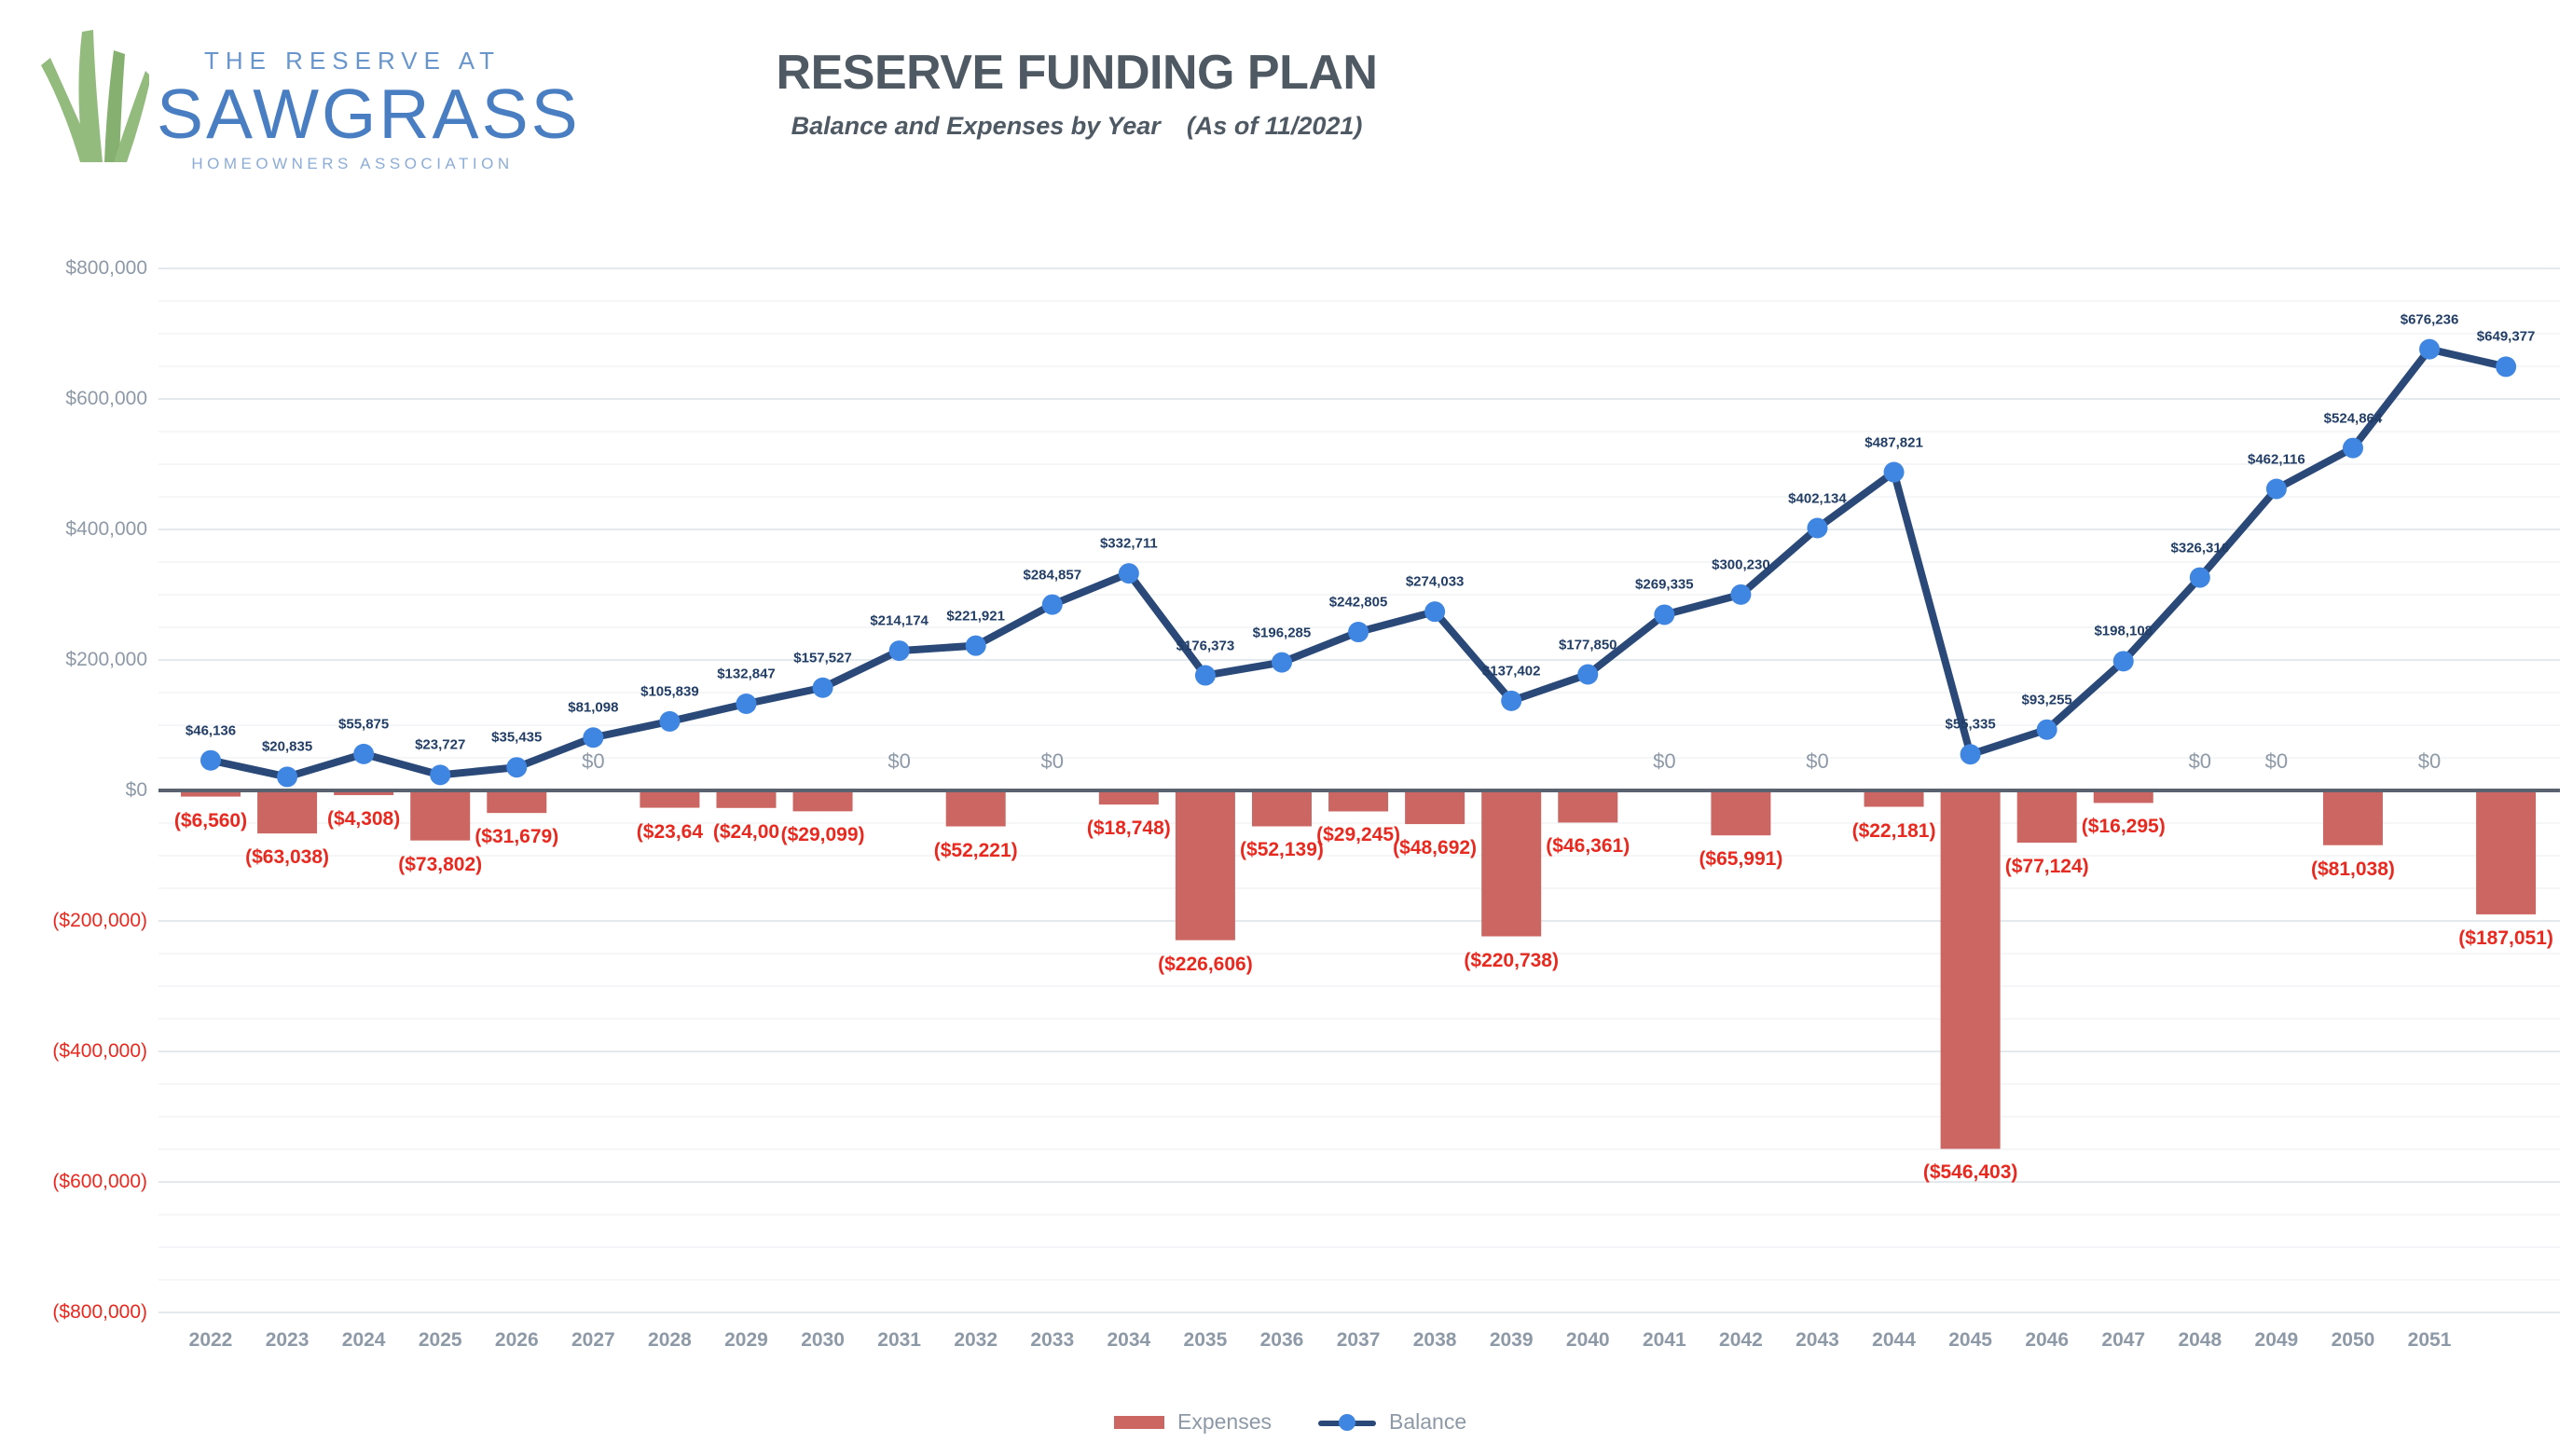  Describe the element at coordinates (1205, 675) in the screenshot. I see `balance-point-2035` at that location.